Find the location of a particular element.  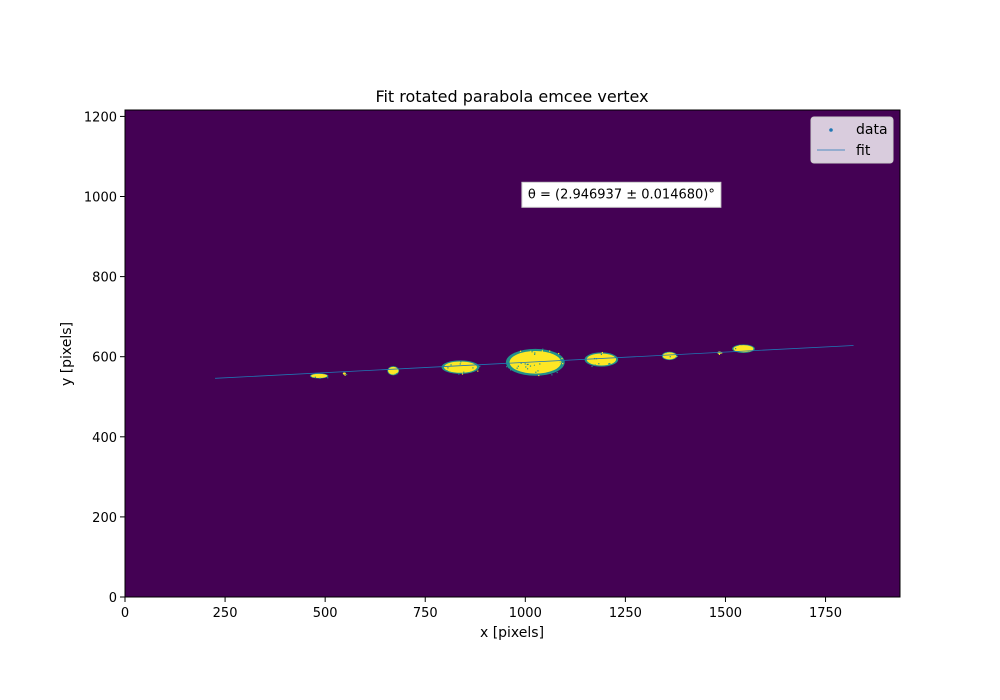

fit-line is located at coordinates (534, 362).